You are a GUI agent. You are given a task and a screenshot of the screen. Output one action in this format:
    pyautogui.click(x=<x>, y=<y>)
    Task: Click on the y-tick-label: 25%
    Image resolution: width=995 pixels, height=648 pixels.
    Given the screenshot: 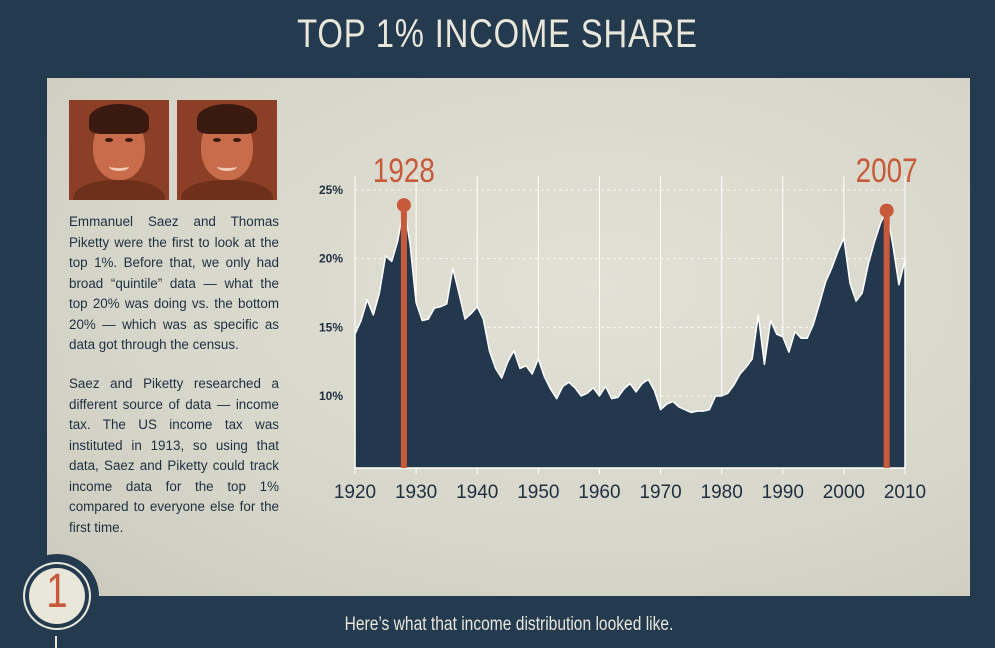 What is the action you would take?
    pyautogui.click(x=331, y=190)
    